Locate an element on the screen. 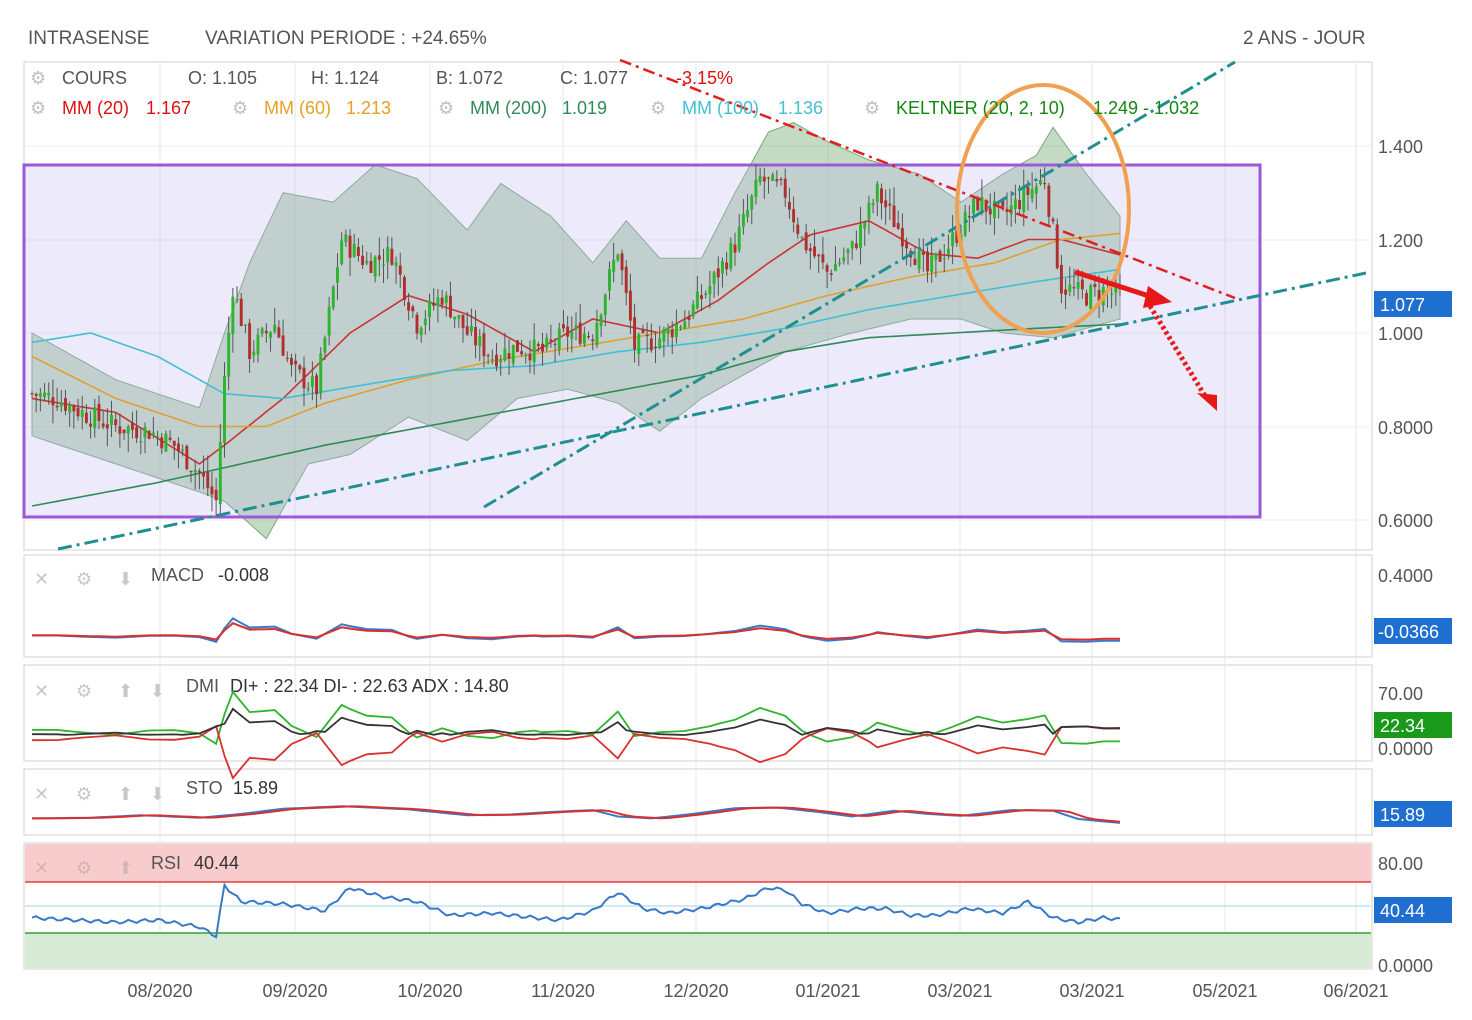 The width and height of the screenshot is (1472, 1020). x-tick-label: 01/2021 is located at coordinates (827, 991).